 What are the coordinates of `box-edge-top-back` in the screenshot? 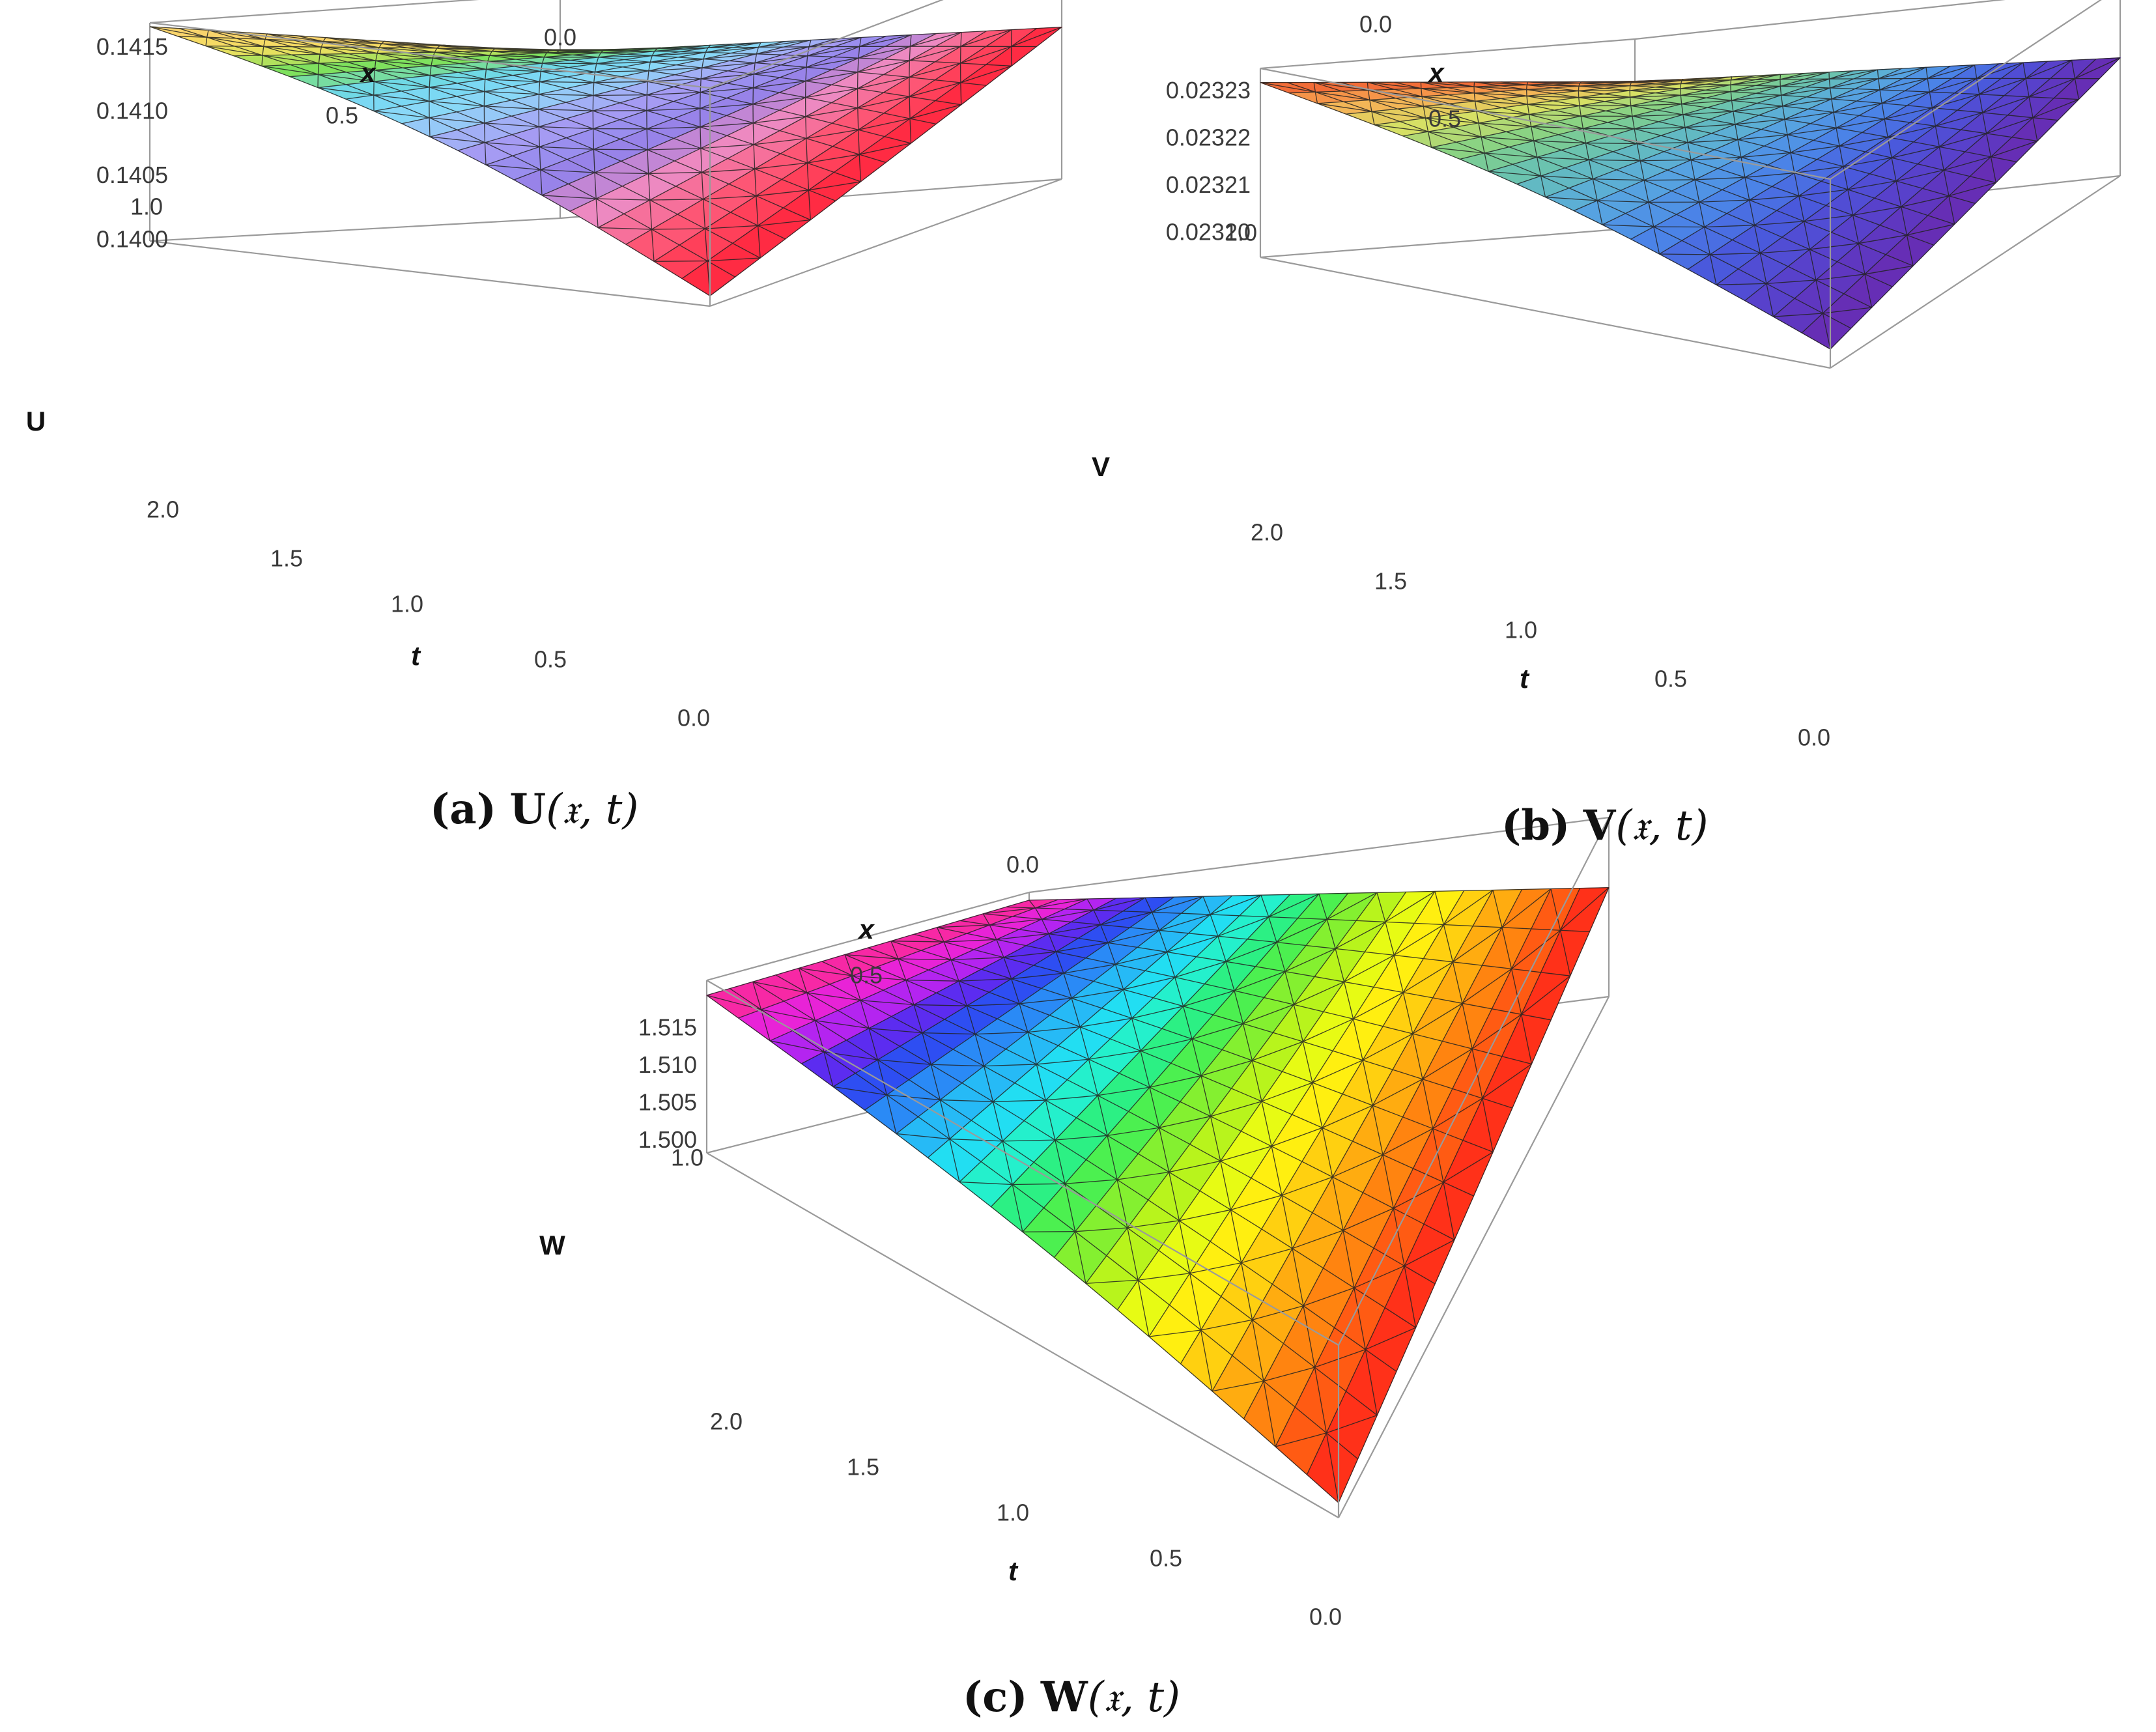 It's located at (1820, 20).